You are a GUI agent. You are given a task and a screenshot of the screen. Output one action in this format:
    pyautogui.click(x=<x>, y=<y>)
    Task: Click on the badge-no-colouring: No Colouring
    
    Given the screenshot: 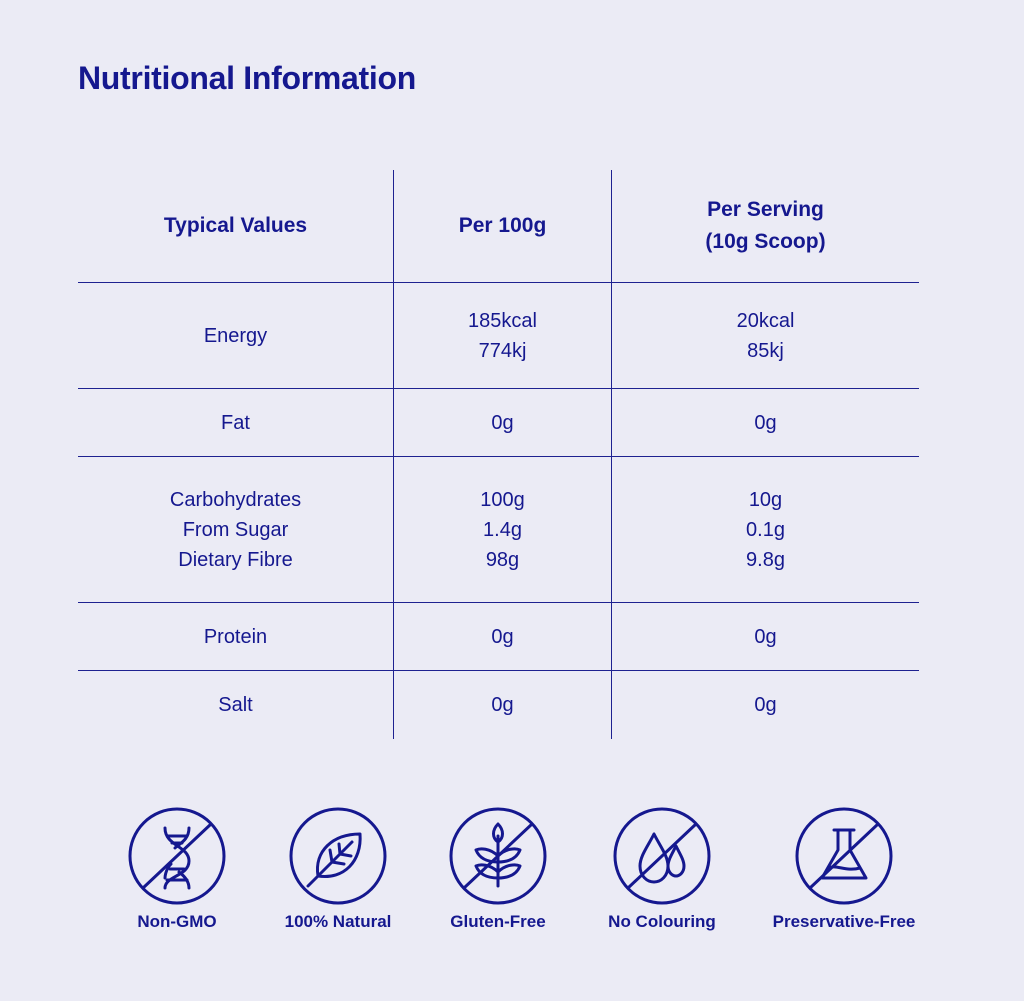 What is the action you would take?
    pyautogui.click(x=662, y=869)
    